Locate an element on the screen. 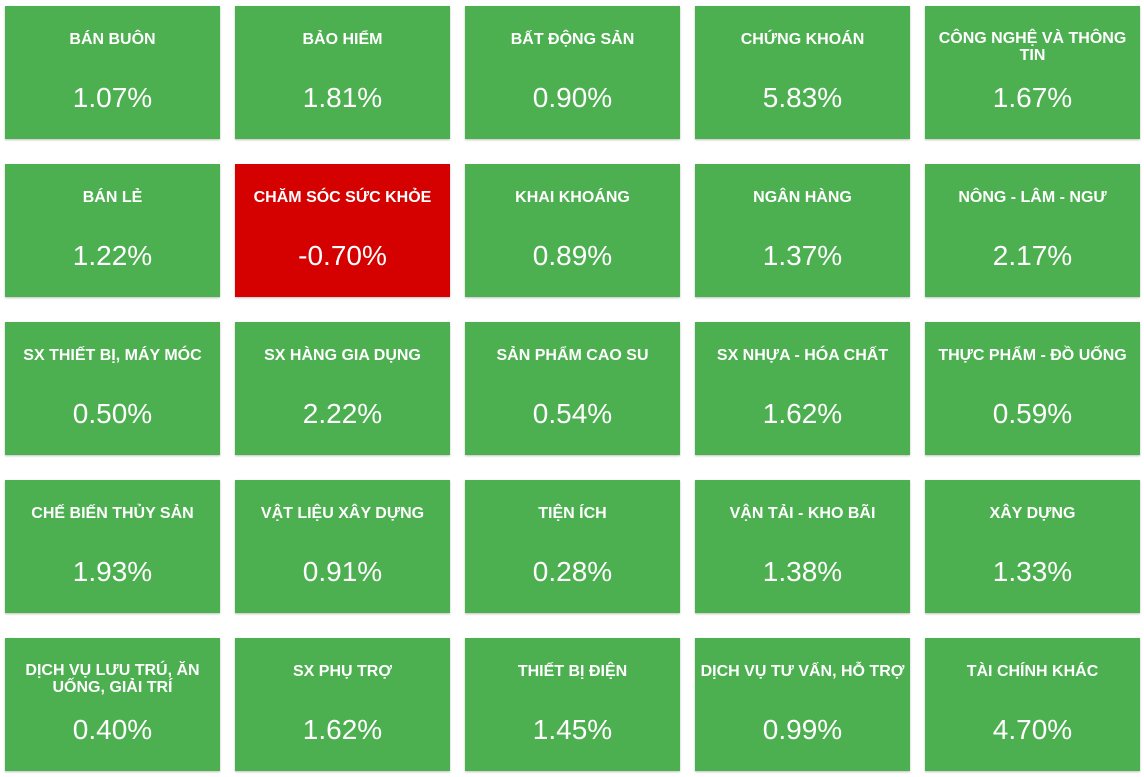  sector-change: 1.37% is located at coordinates (802, 255).